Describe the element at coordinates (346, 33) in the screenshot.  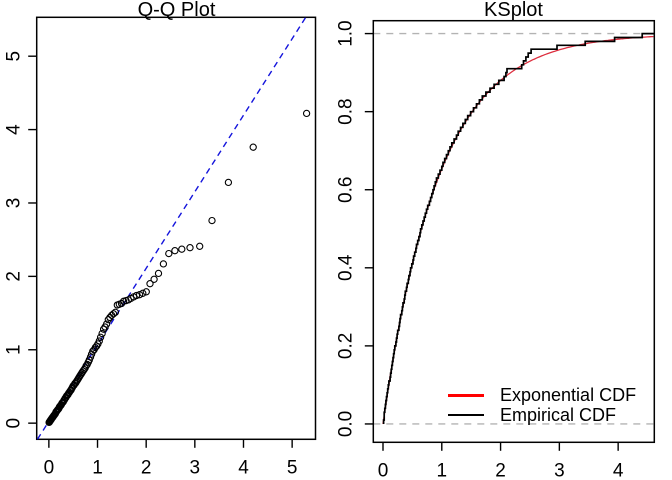
I see `svg-text: 1.0` at that location.